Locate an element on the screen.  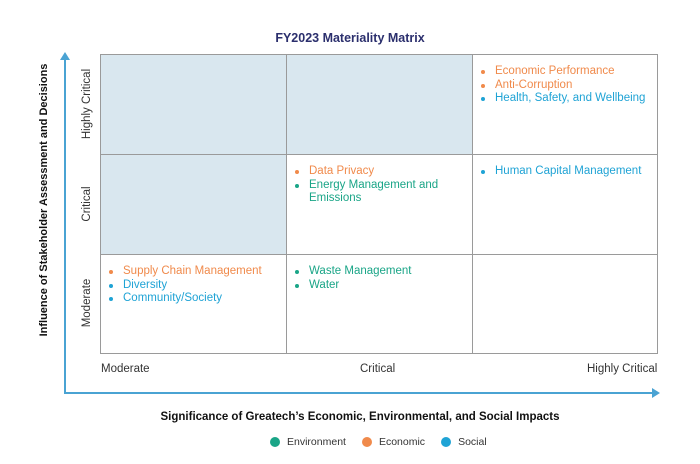
matrix-item: Economic Performance is located at coordinates (567, 72).